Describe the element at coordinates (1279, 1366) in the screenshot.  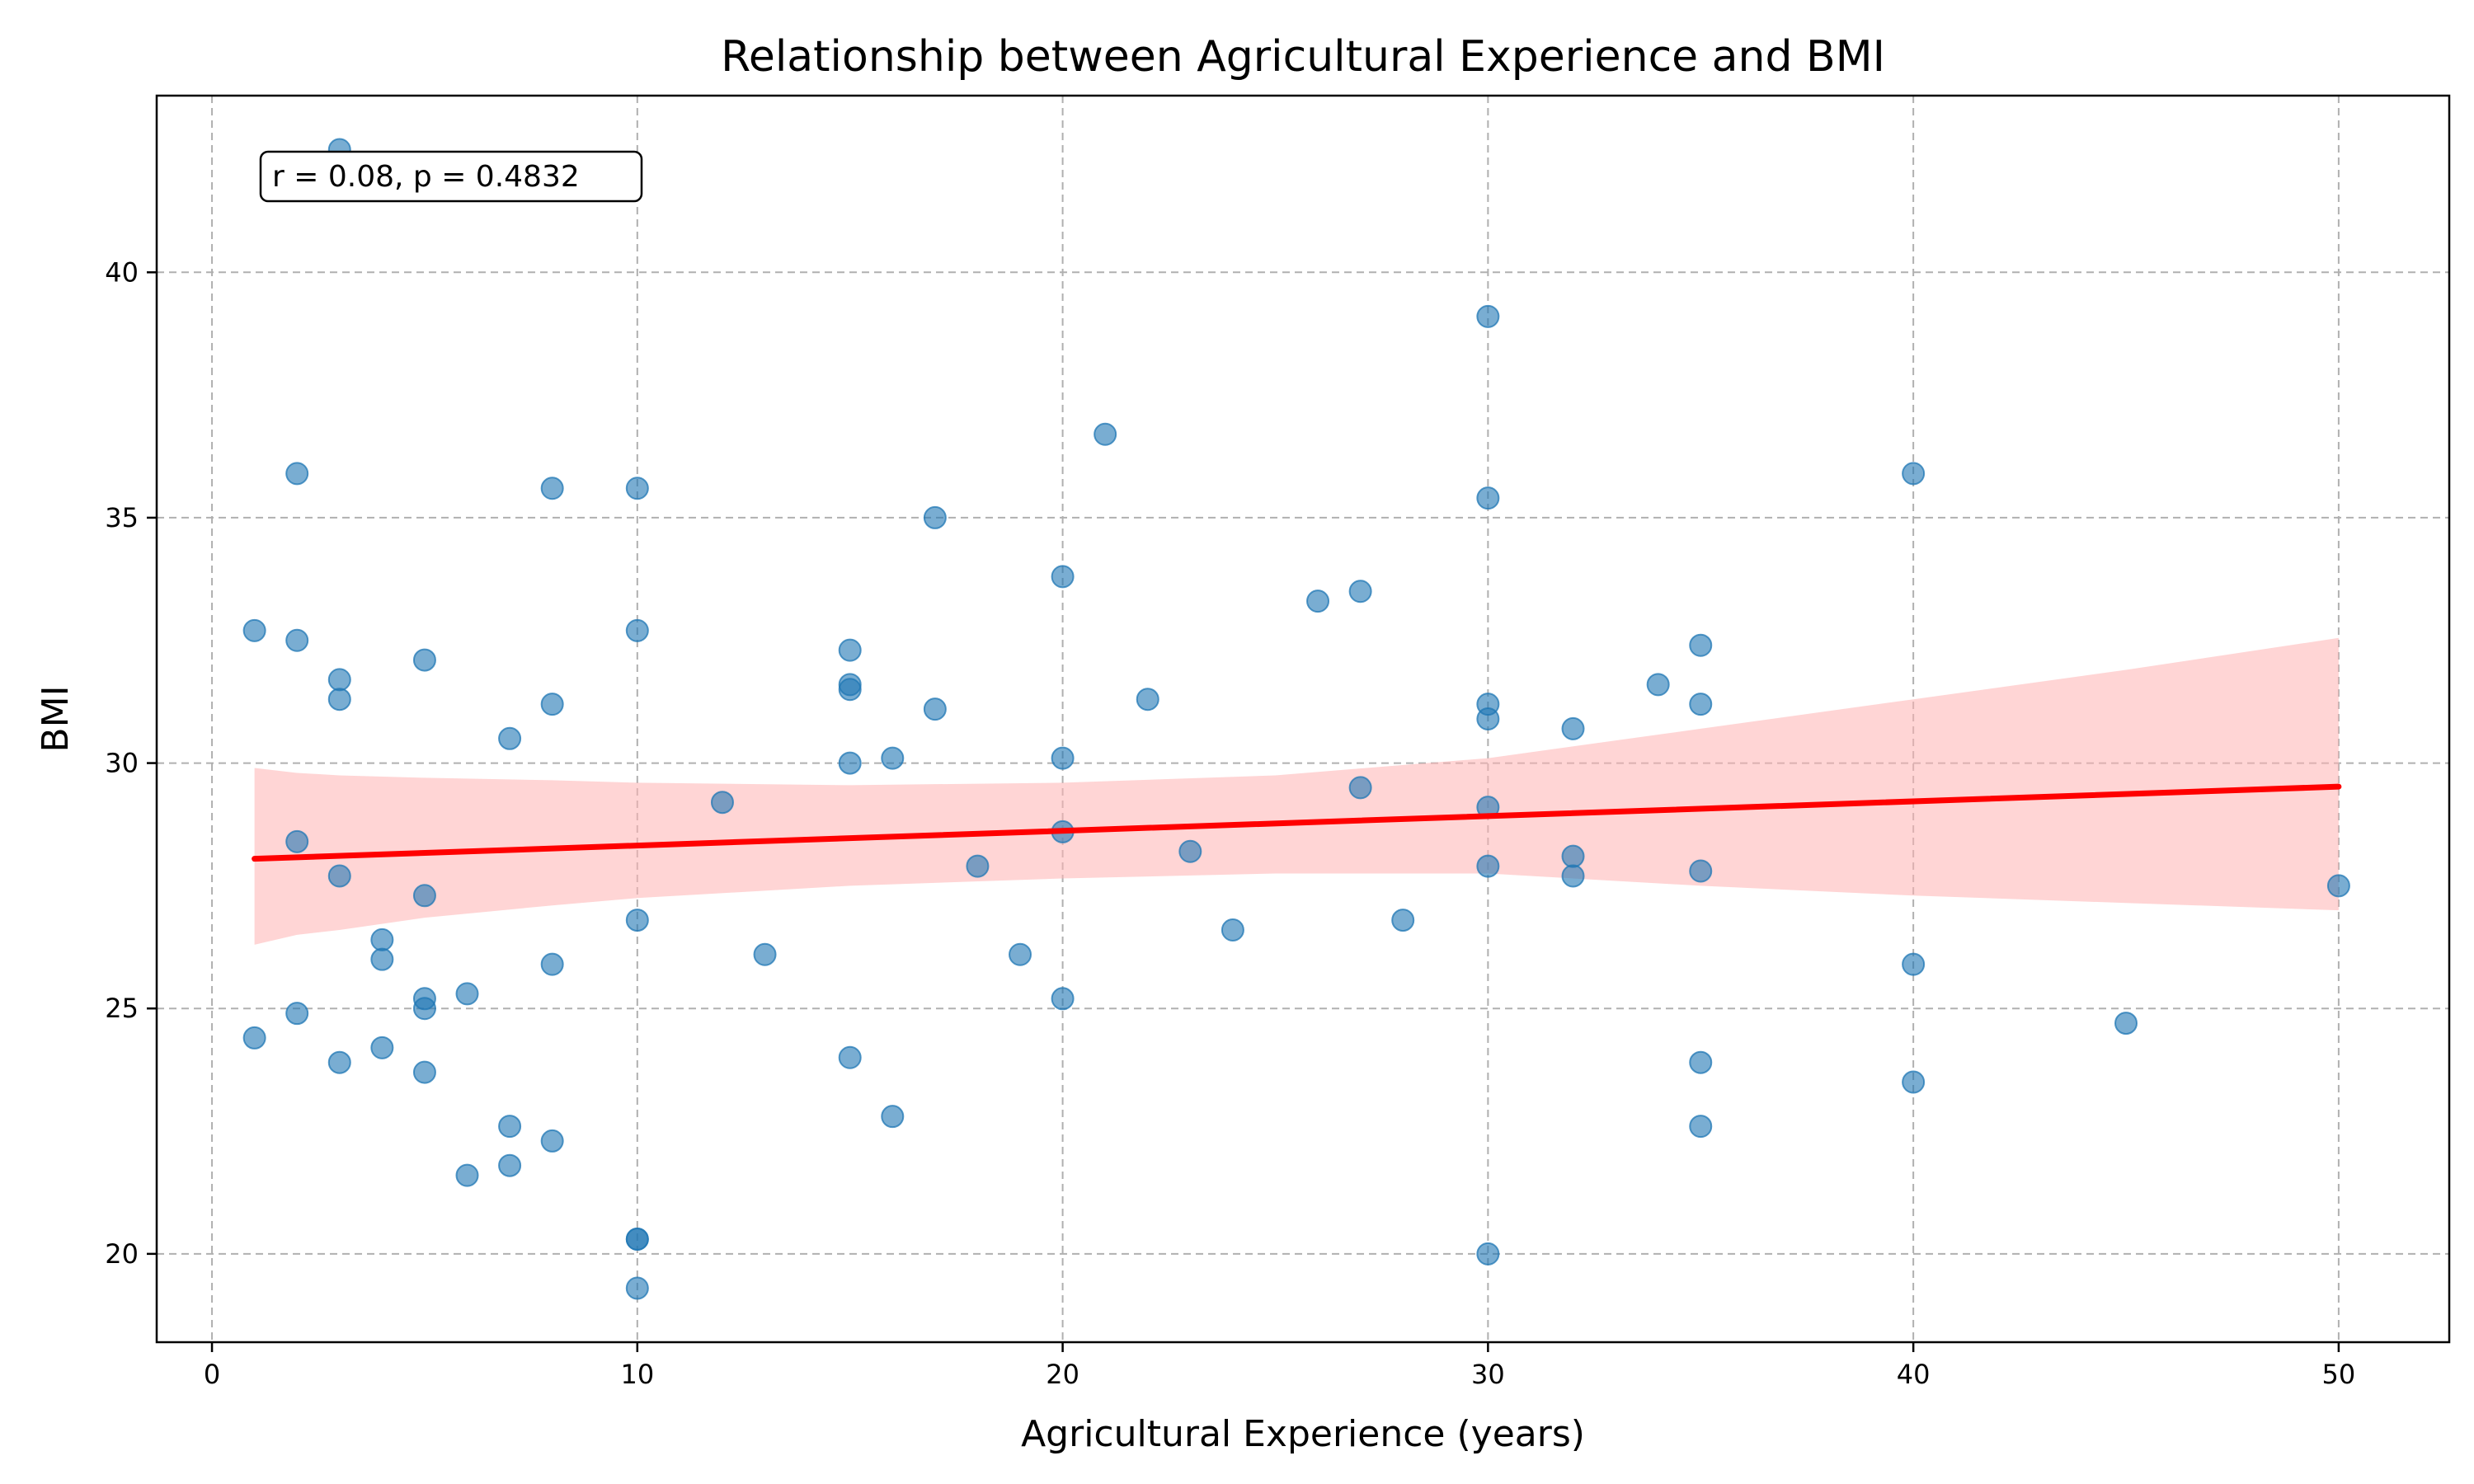
I see `x-axis-ticks: 0 10 20 30 40 50` at that location.